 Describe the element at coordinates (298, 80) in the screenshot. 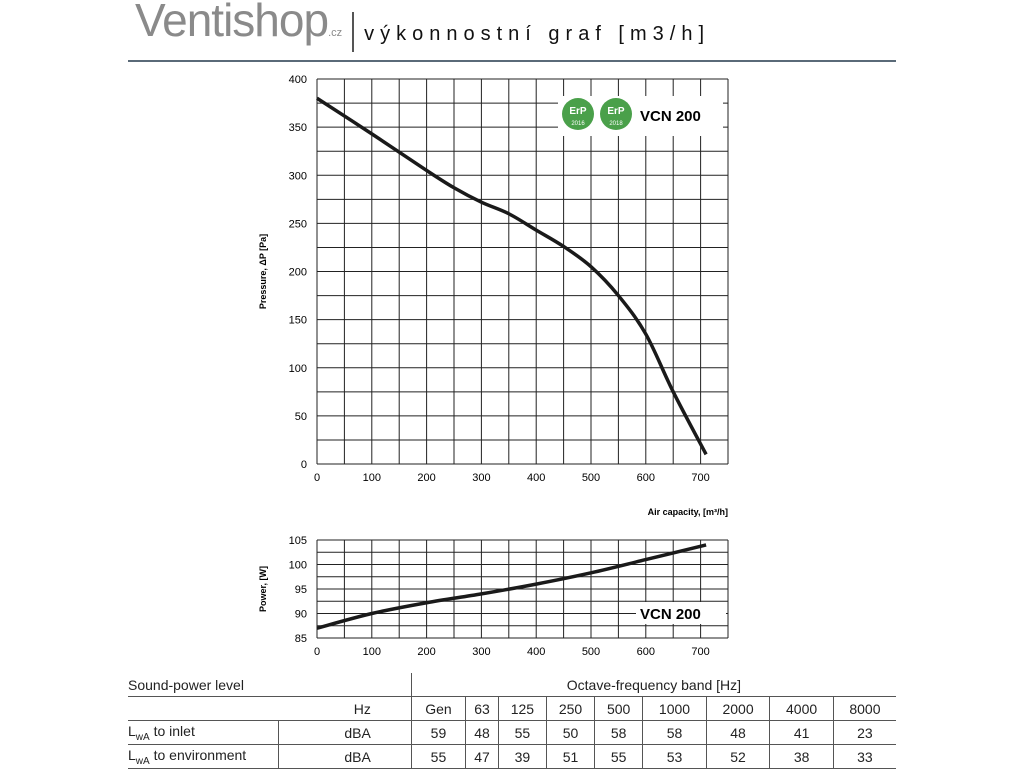

I see `y-tick-label: 400` at that location.